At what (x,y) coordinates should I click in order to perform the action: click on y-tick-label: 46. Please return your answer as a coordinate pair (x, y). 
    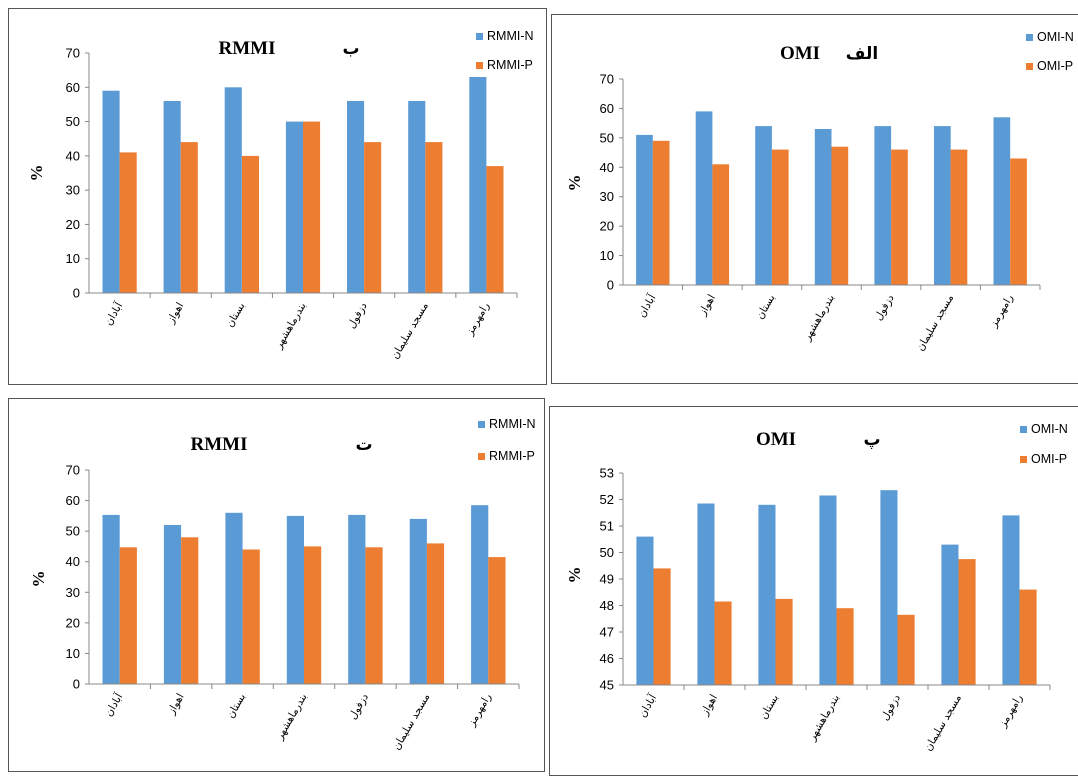
    Looking at the image, I should click on (607, 658).